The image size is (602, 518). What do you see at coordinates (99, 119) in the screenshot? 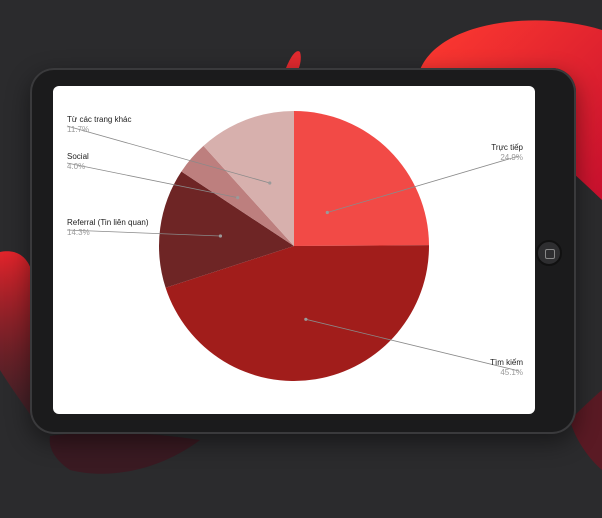
I see `slice-label-name: Từ các trang khác` at bounding box center [99, 119].